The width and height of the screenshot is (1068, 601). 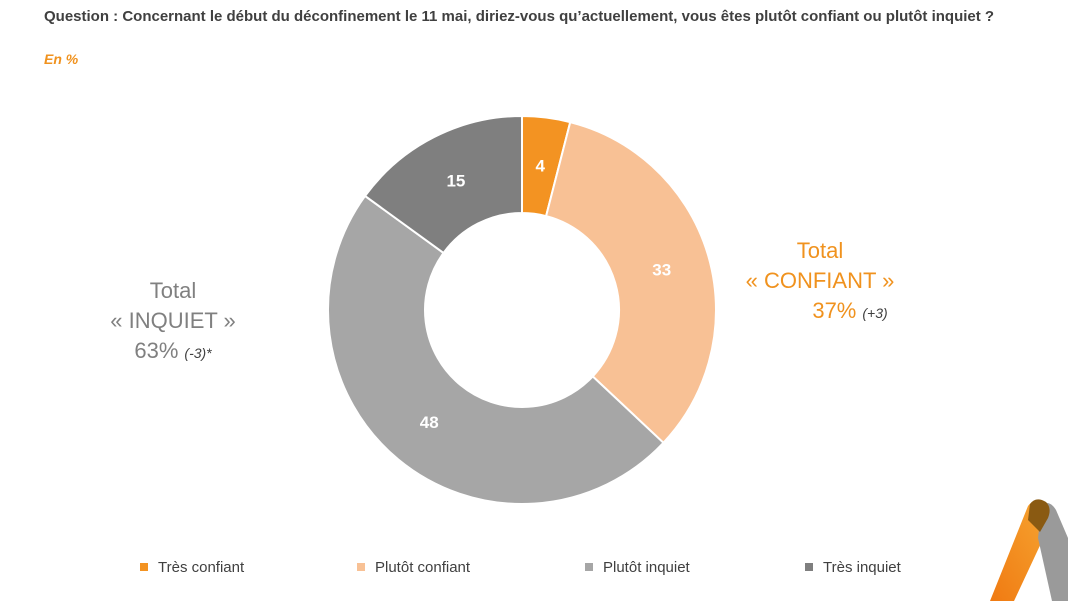 I want to click on total-inquiet-line1: Total, so click(x=173, y=290).